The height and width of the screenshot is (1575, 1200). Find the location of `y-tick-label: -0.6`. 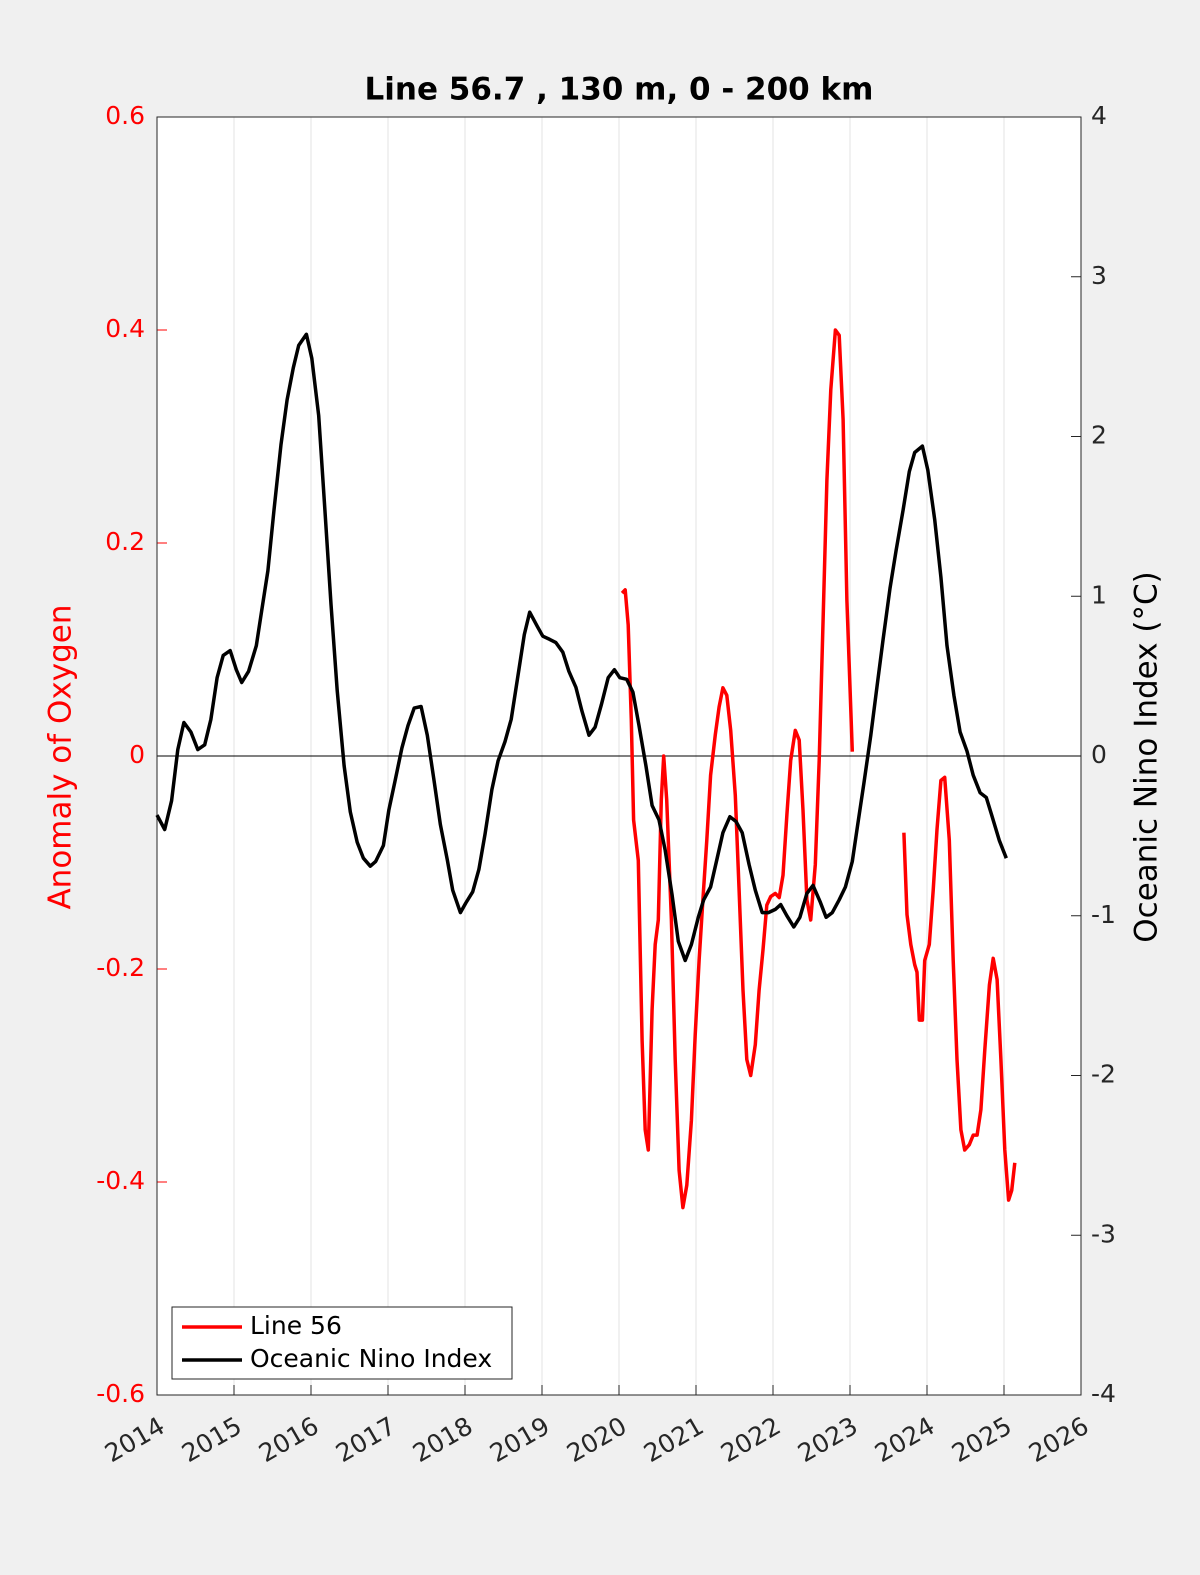

y-tick-label: -0.6 is located at coordinates (120, 1393).